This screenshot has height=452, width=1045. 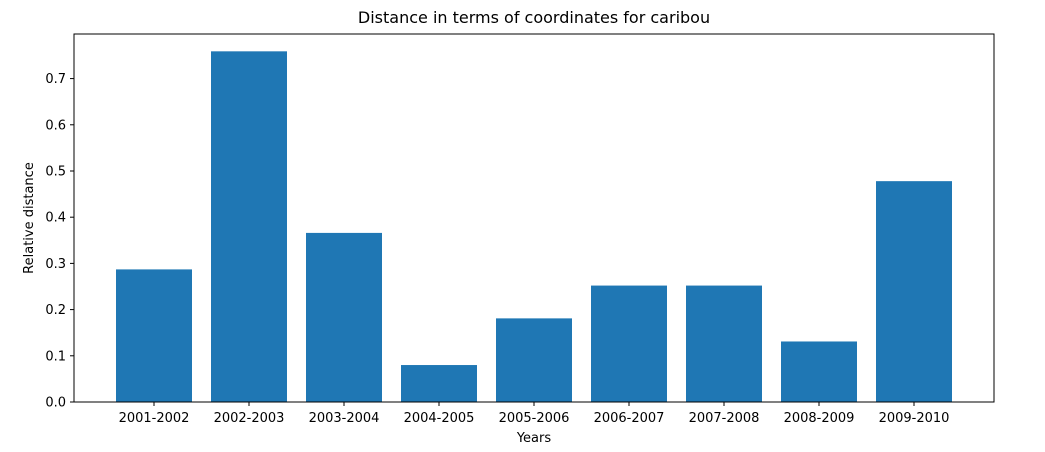 I want to click on x-tick-label: 2007-2008, so click(x=724, y=418).